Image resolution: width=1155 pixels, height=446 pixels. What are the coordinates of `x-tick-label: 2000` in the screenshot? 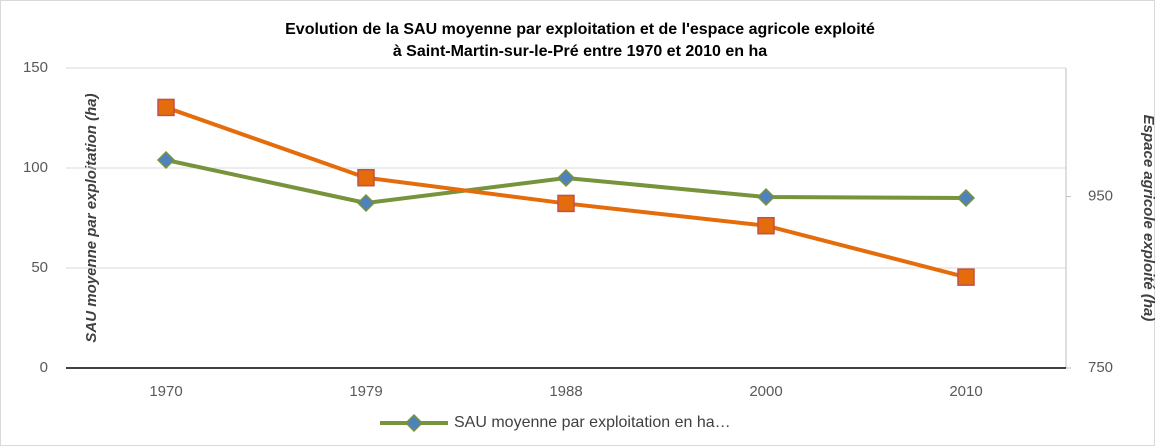 It's located at (765, 391).